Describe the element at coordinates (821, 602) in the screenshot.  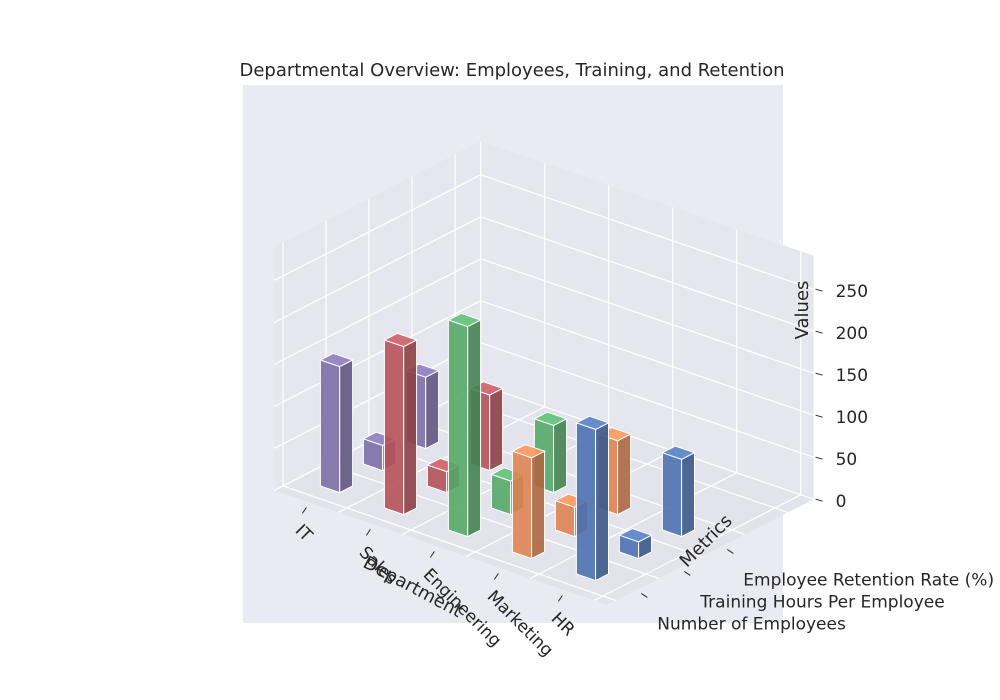
I see `y-tick-label: Training Hours Per Employee` at that location.